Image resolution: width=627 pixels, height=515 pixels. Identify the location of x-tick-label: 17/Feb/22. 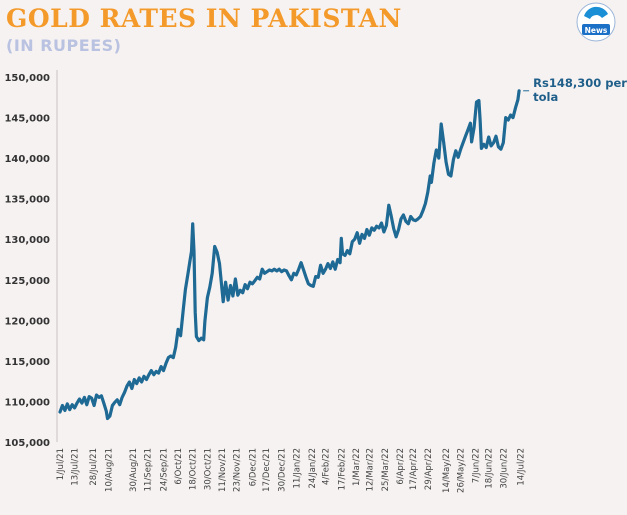
(342, 469).